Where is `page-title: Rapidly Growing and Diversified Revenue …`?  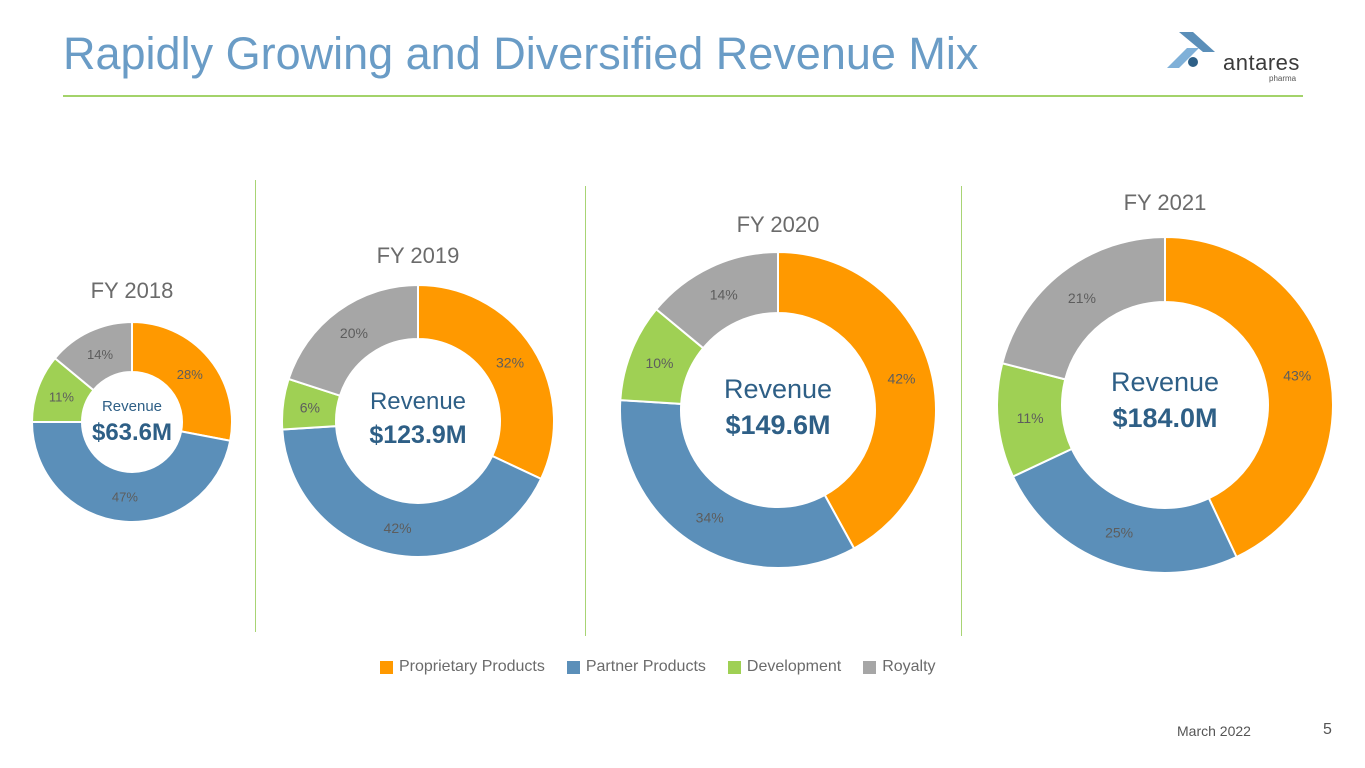 page-title: Rapidly Growing and Diversified Revenue … is located at coordinates (521, 53).